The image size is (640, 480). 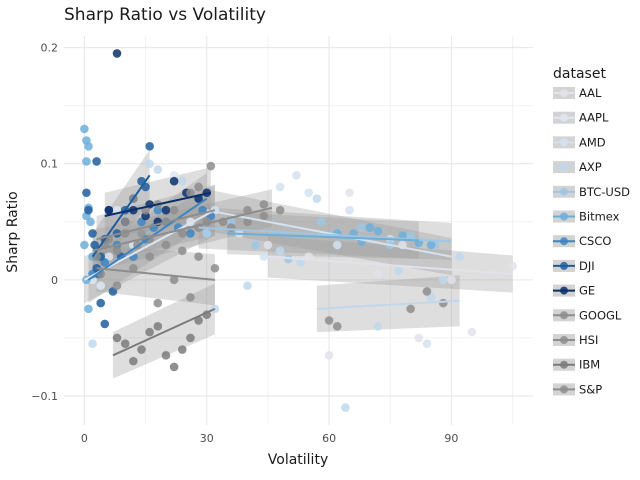 What do you see at coordinates (50, 164) in the screenshot?
I see `y-tick-label: 0.1` at bounding box center [50, 164].